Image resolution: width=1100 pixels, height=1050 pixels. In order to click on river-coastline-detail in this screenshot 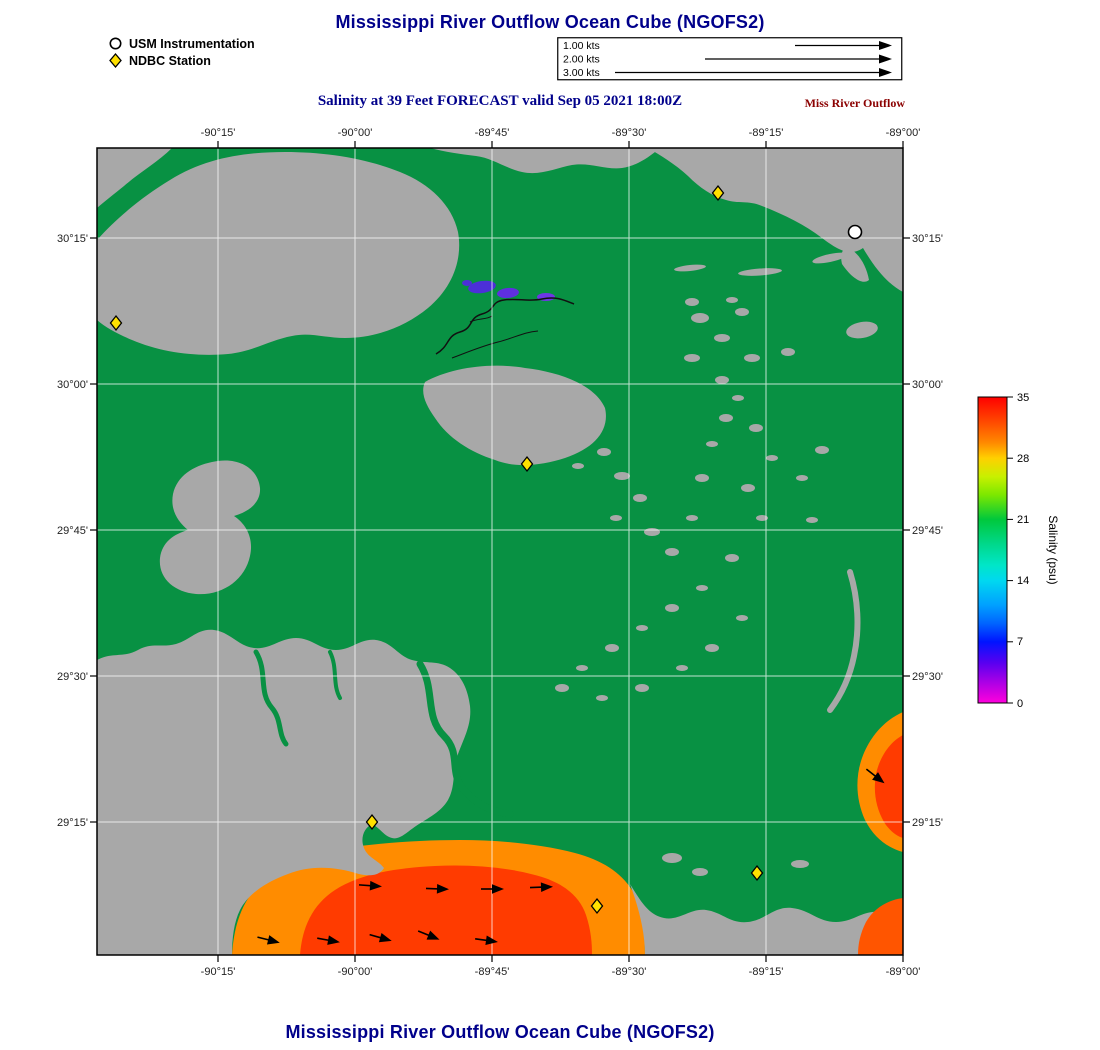, I will do `click(505, 328)`.